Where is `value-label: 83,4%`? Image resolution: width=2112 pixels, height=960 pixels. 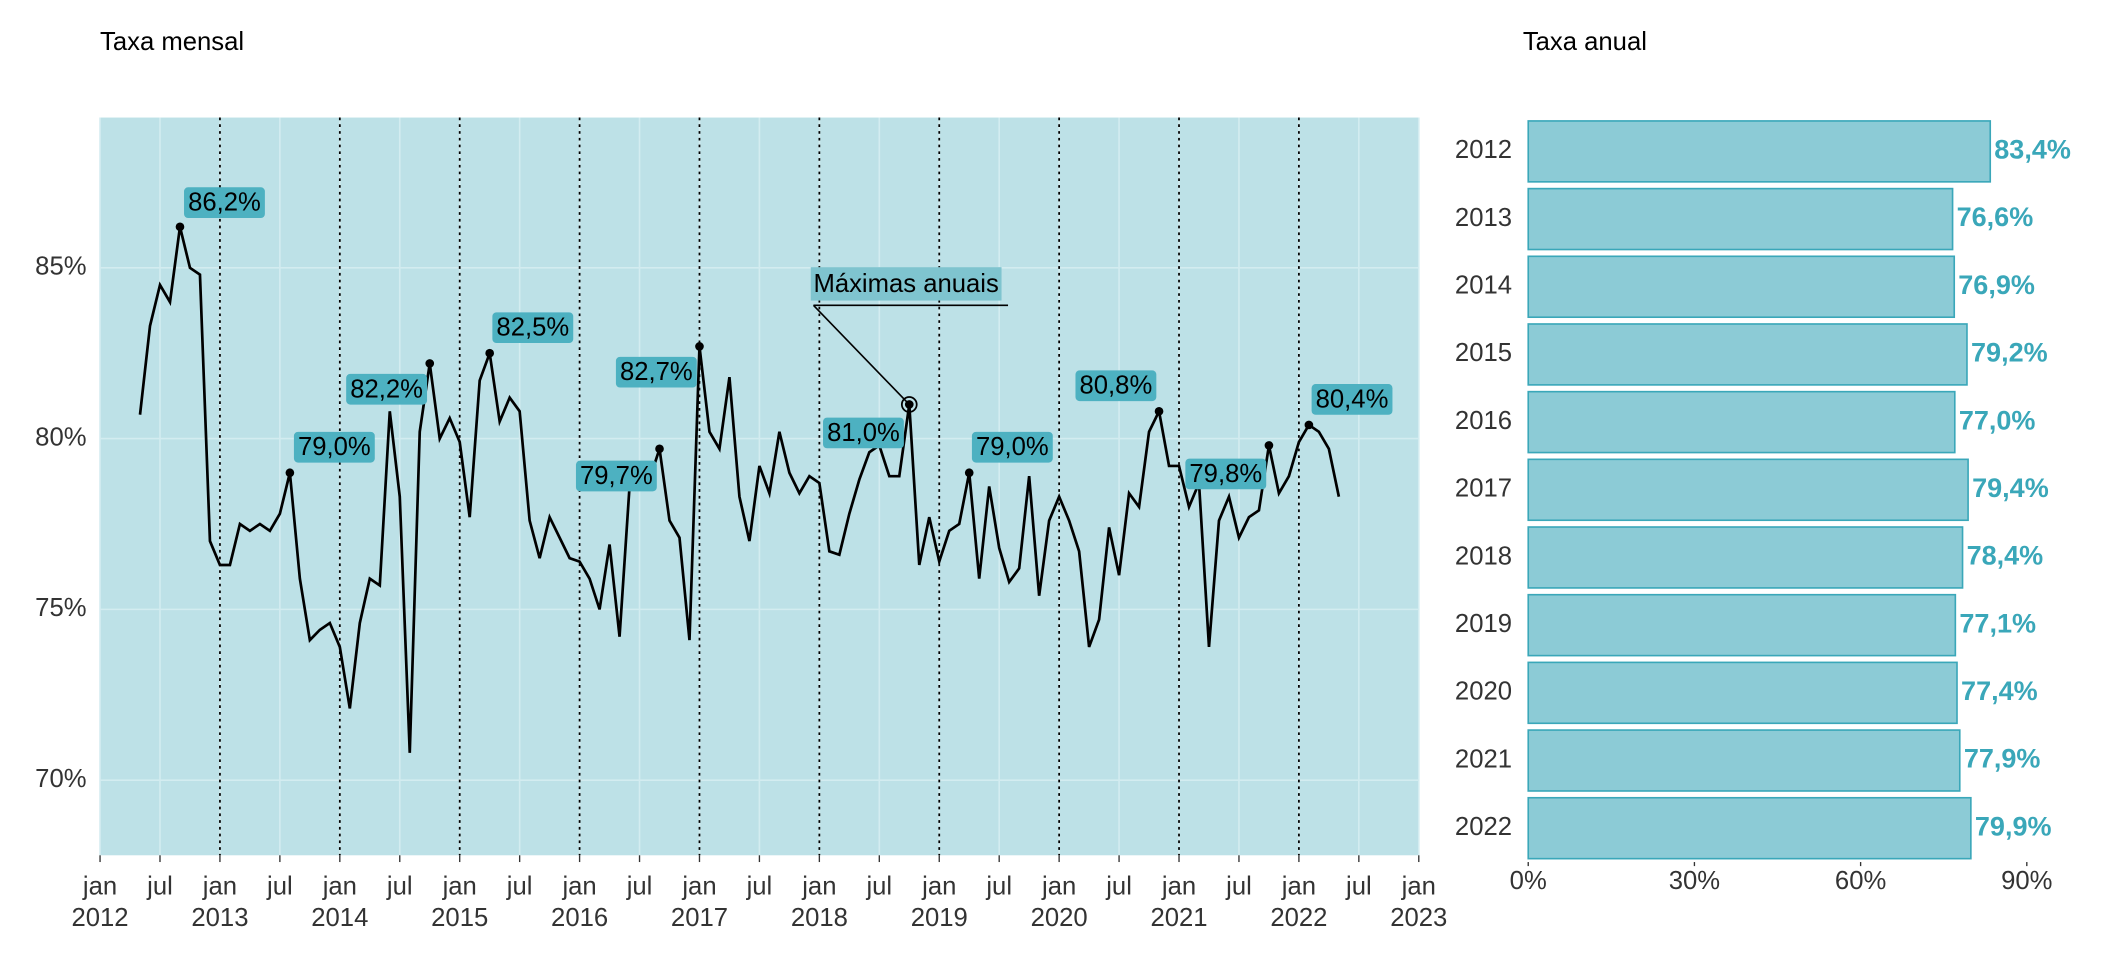 value-label: 83,4% is located at coordinates (2032, 150).